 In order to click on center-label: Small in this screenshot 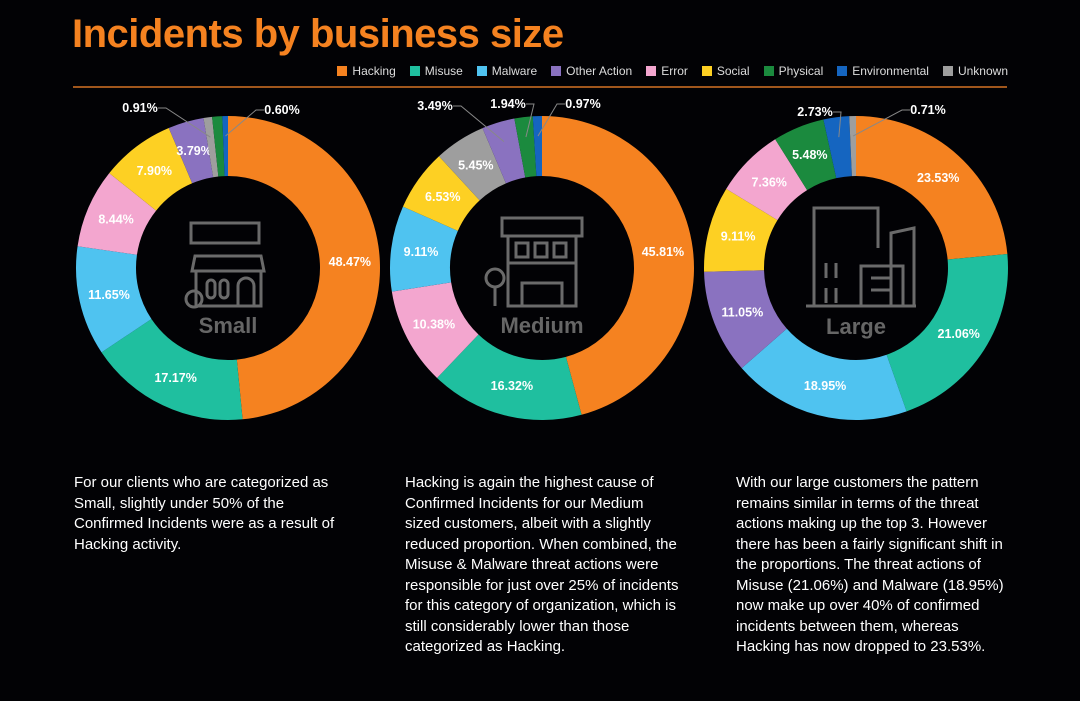, I will do `click(228, 325)`.